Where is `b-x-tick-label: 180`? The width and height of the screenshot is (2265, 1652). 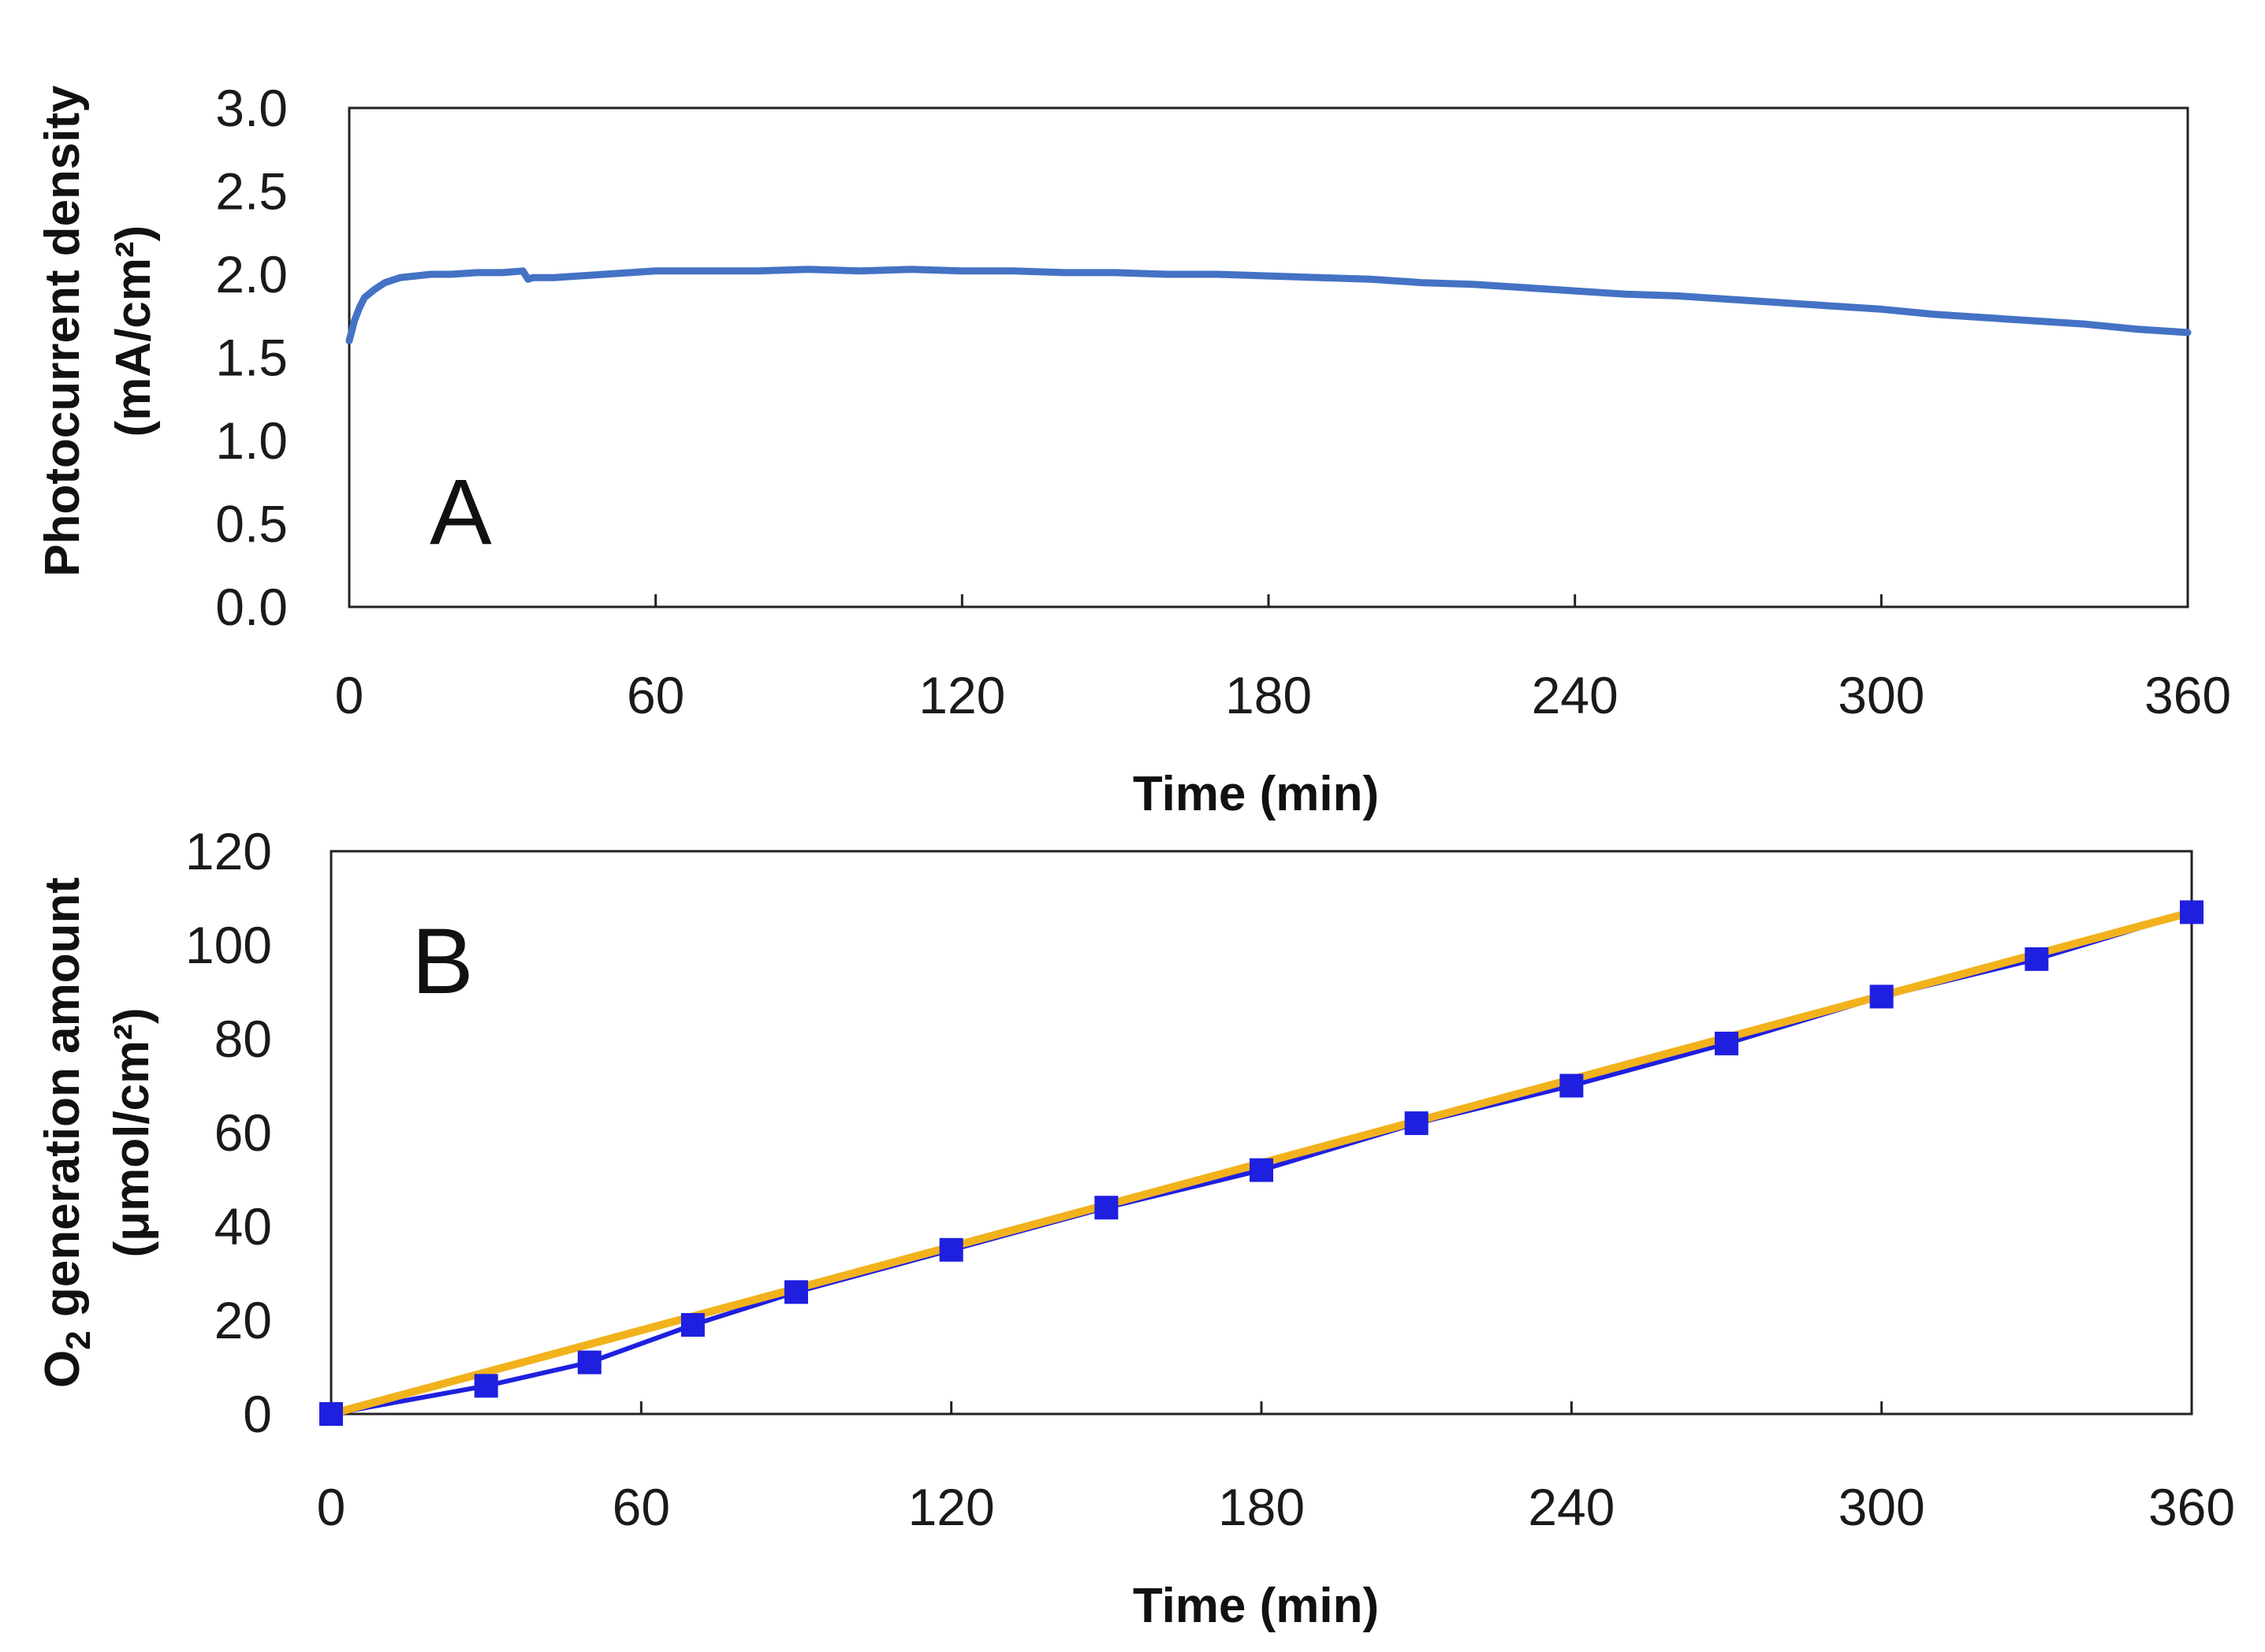 b-x-tick-label: 180 is located at coordinates (1261, 1507).